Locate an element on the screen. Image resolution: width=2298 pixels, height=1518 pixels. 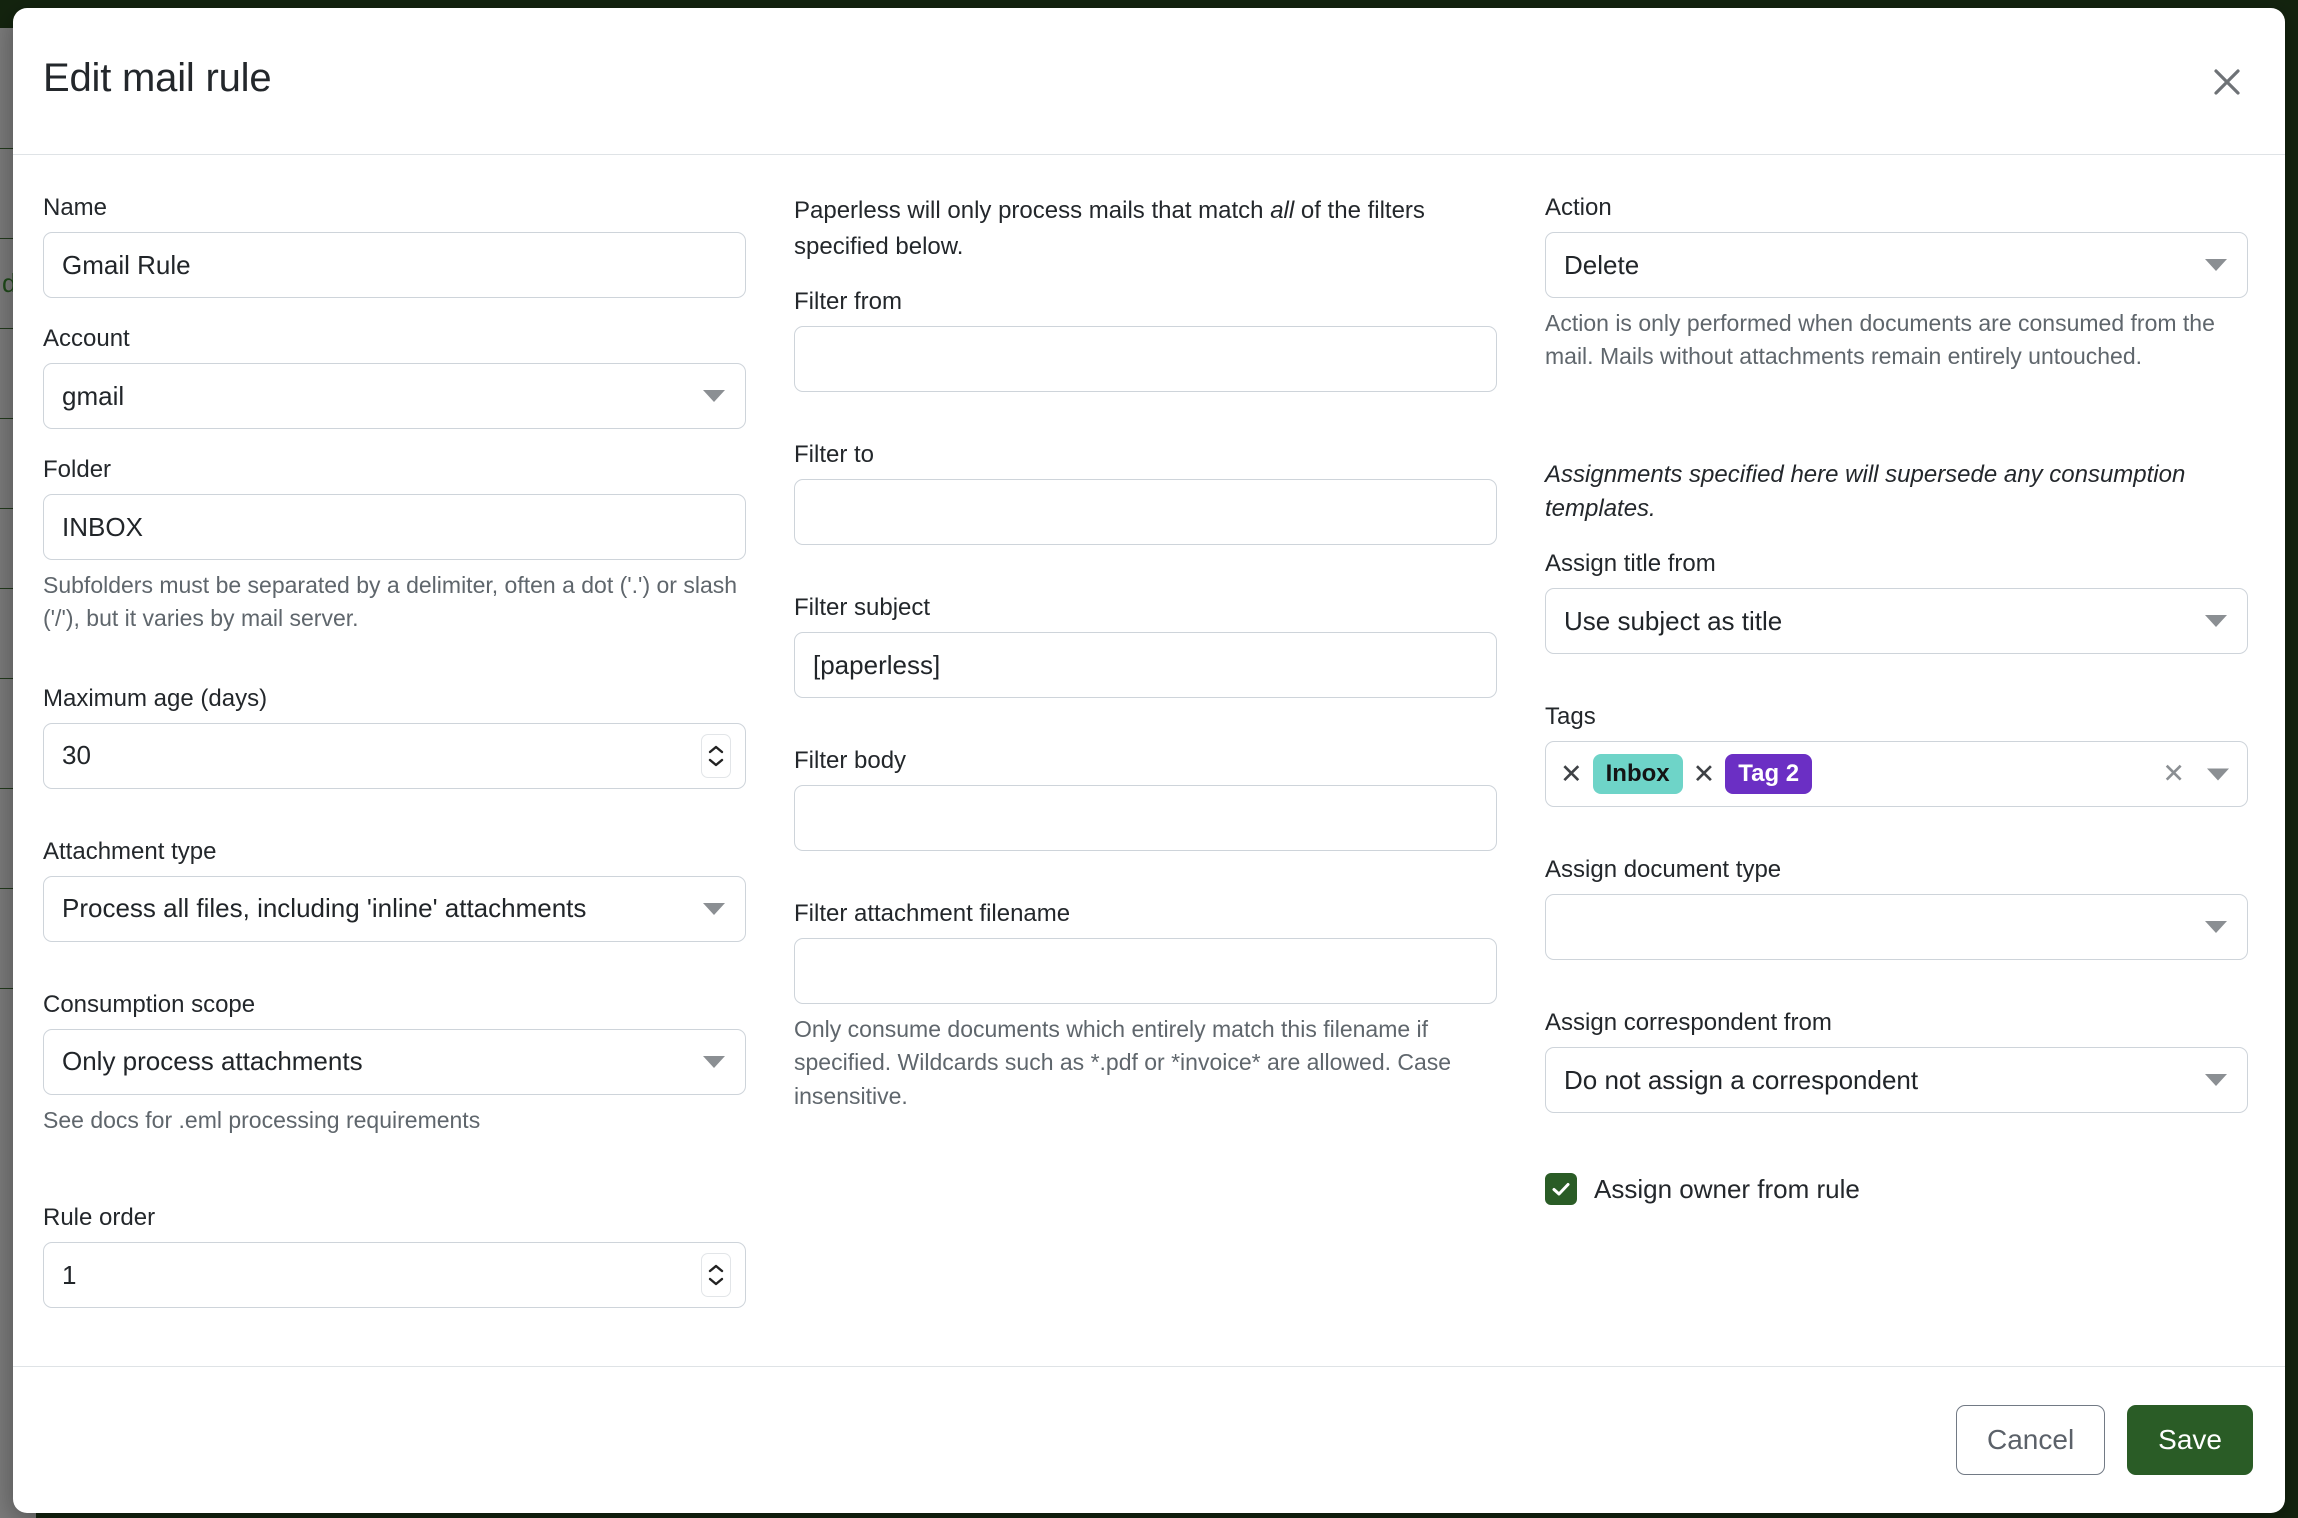
maximum-age-input: 30 is located at coordinates (394, 755).